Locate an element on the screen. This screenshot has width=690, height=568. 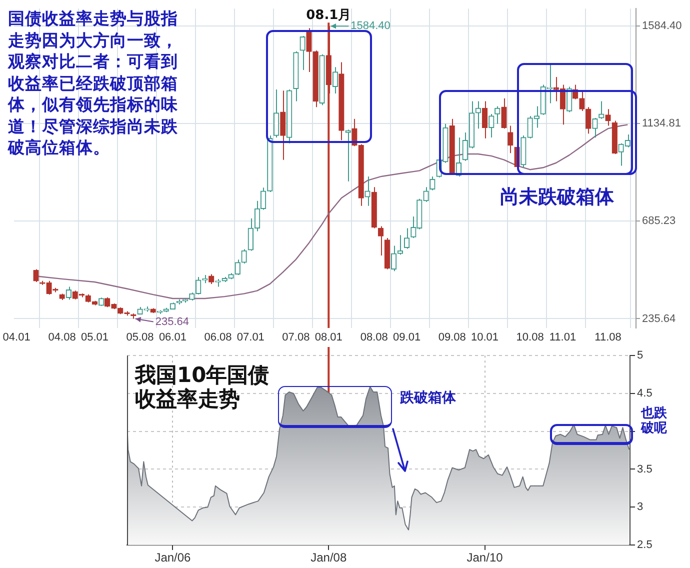
annotation: 尚未跌破箱体 is located at coordinates (557, 197).